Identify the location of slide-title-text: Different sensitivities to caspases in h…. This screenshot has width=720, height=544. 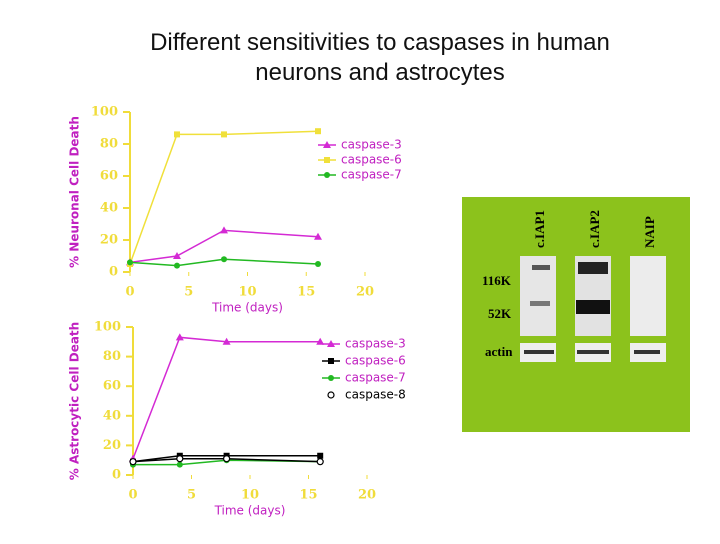
(380, 57).